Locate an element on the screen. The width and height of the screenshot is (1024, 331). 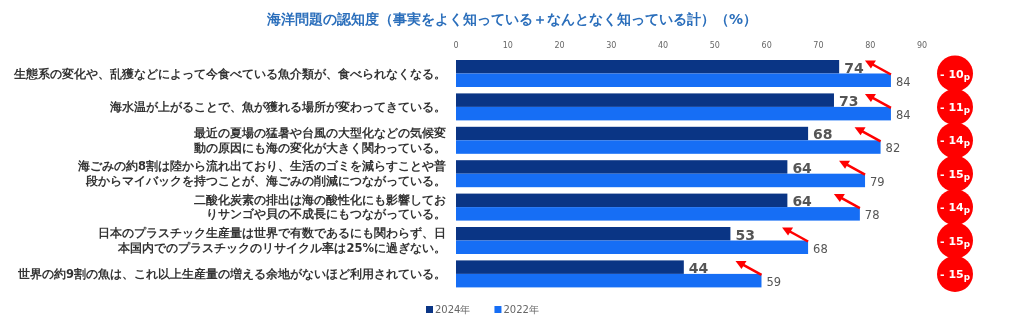
data-label: 78 is located at coordinates (872, 215).